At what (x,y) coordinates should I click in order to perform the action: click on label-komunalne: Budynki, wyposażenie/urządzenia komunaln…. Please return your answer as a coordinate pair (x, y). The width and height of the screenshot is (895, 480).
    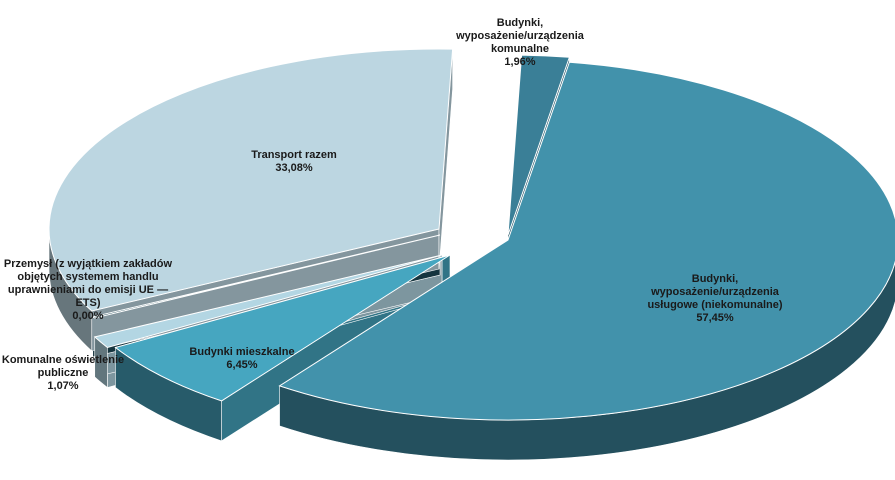
    Looking at the image, I should click on (520, 42).